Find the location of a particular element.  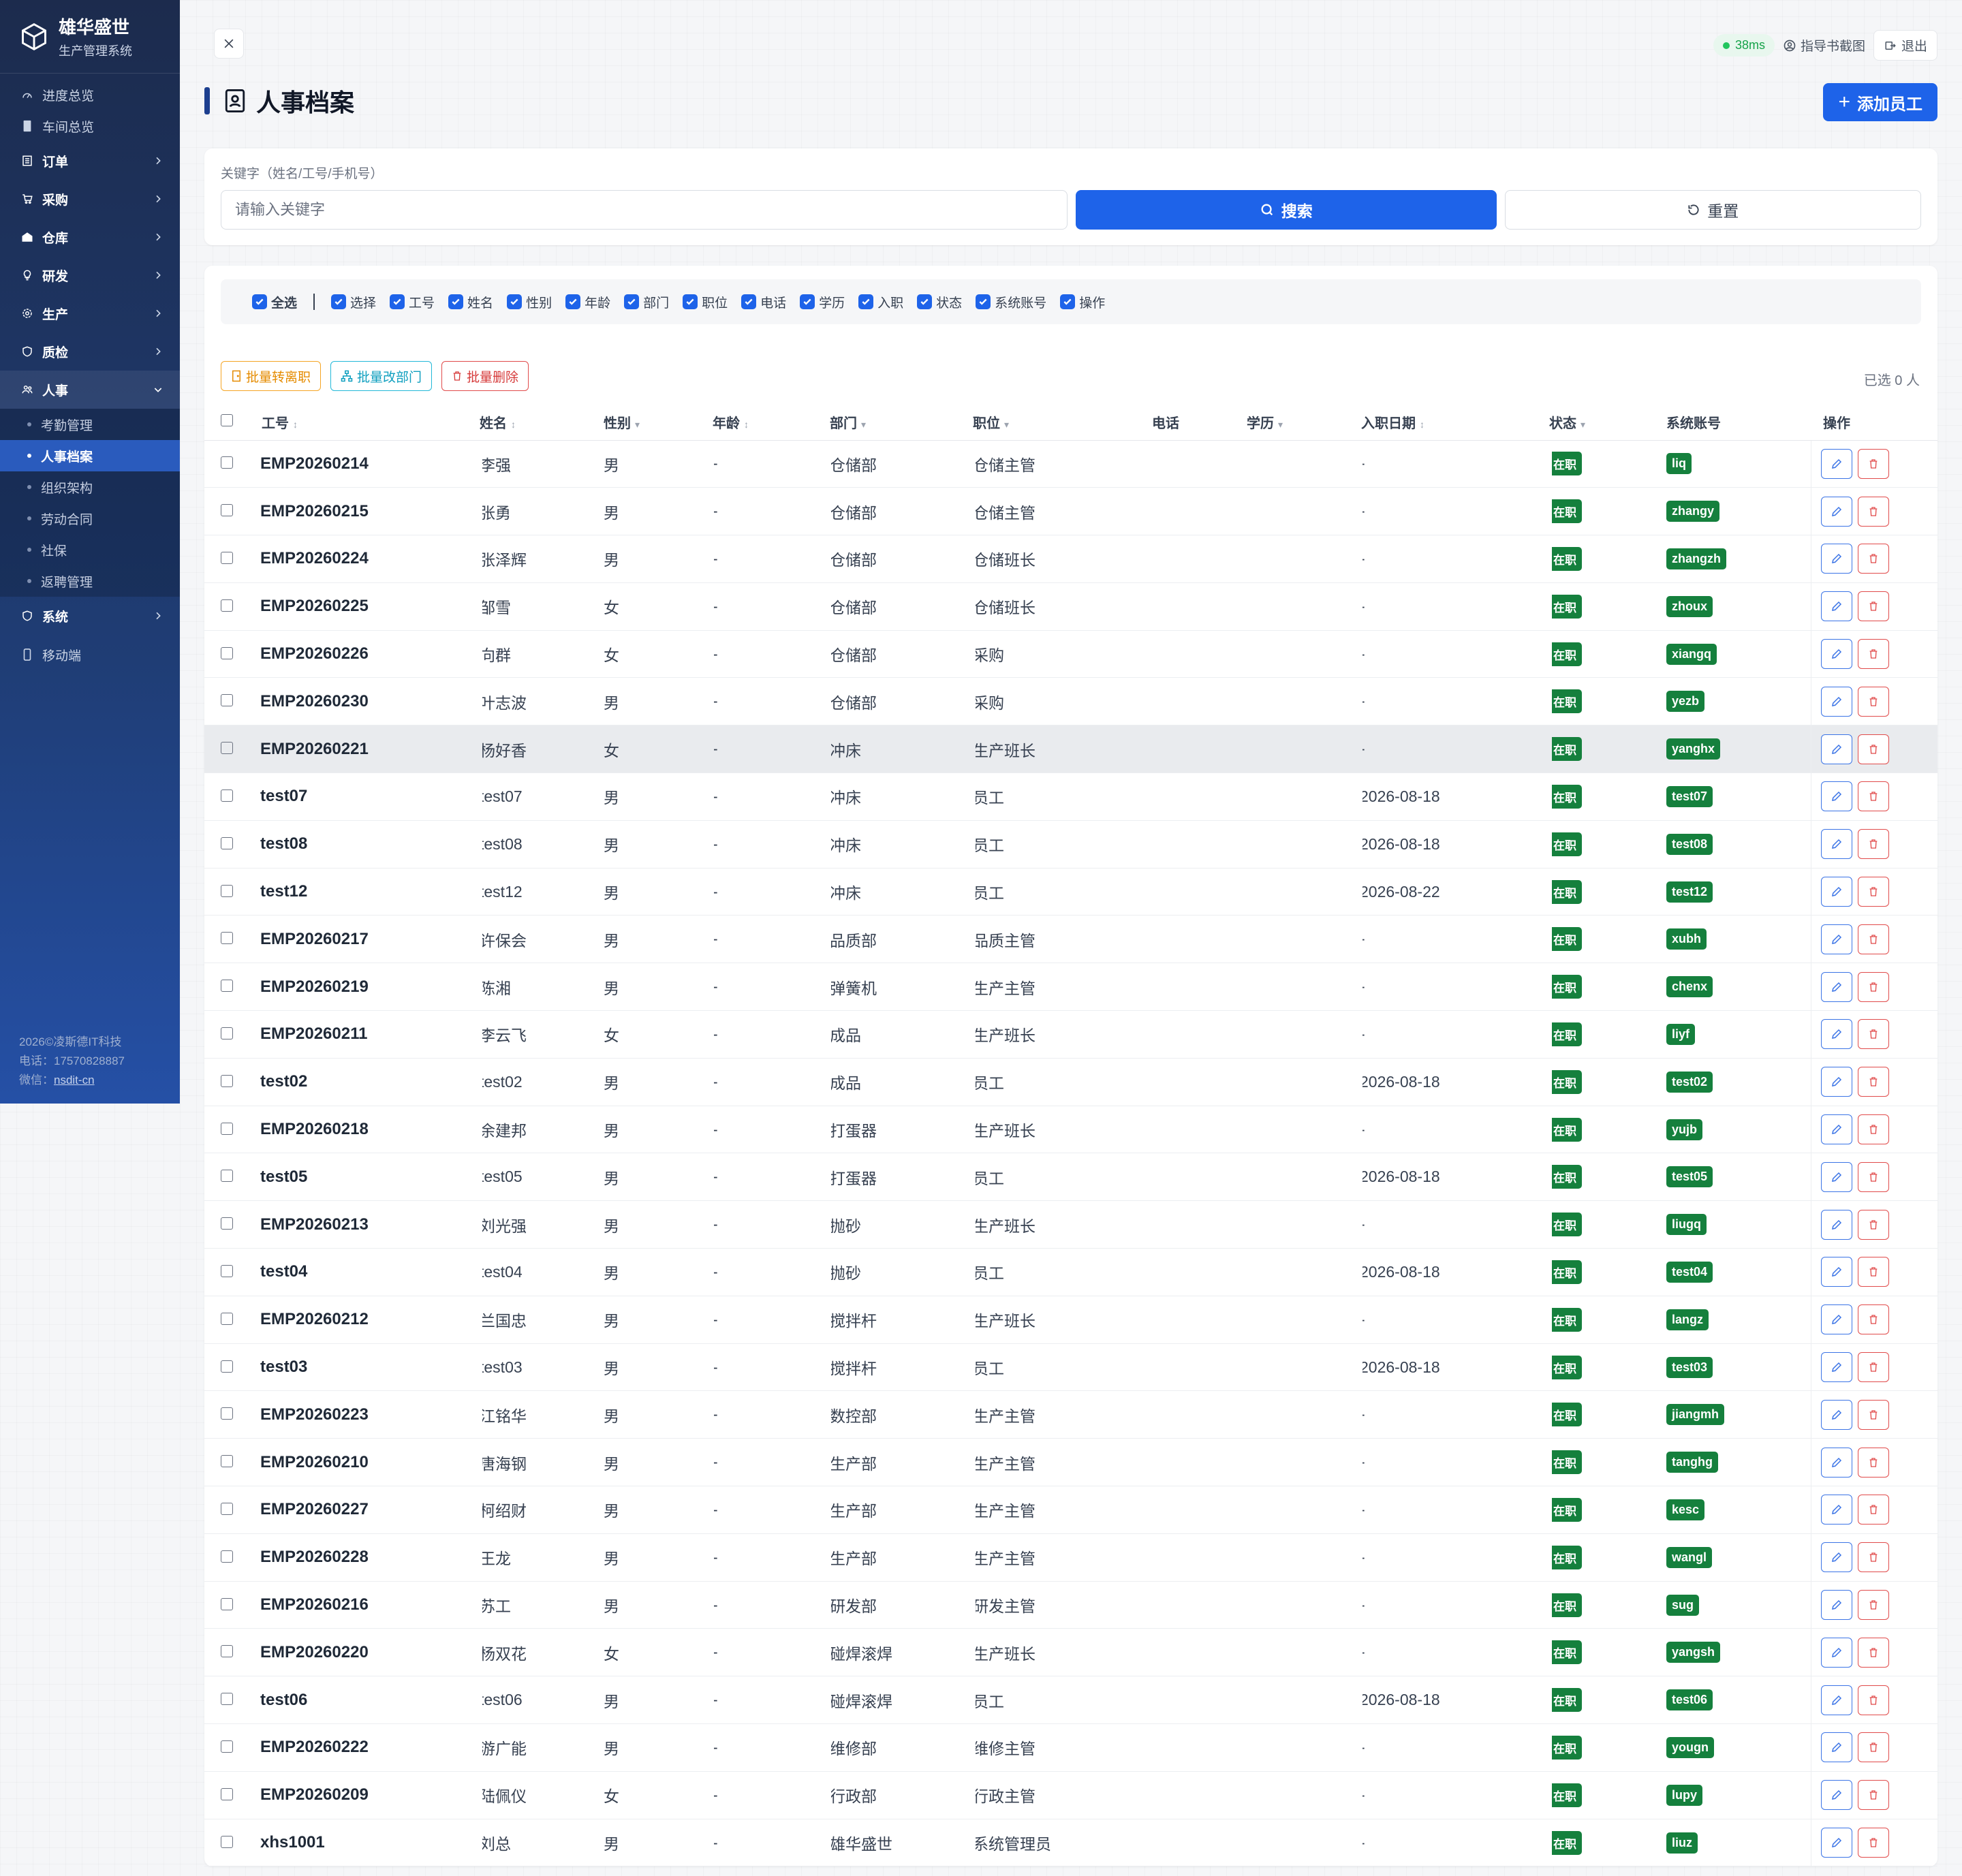

table-row: EMP20260222 游广能 男 - 维修部 维修主管 - 在职 yougn is located at coordinates (1070, 1747).